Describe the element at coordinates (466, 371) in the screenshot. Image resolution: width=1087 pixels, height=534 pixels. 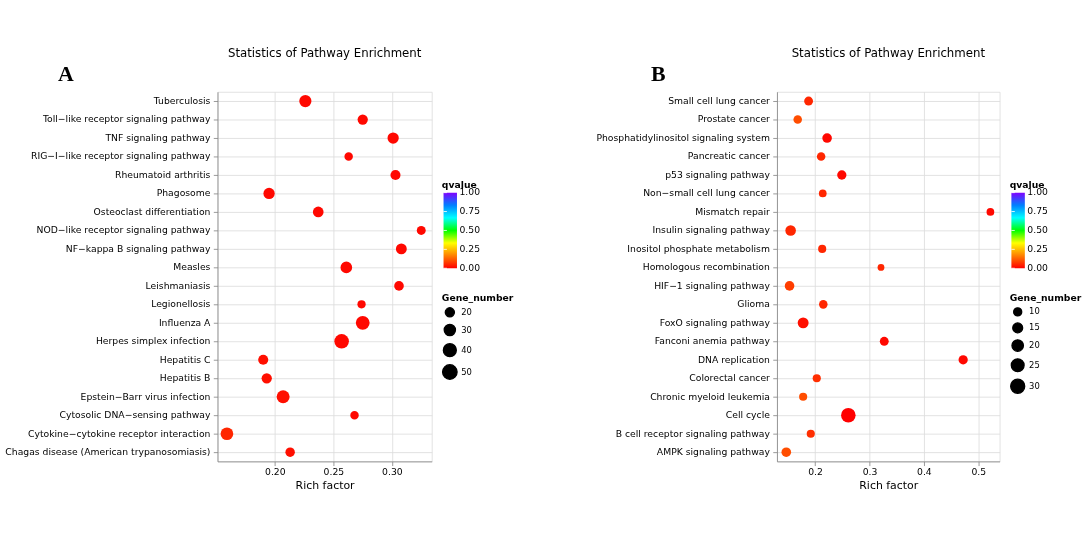
I see `legend-label: 50` at that location.